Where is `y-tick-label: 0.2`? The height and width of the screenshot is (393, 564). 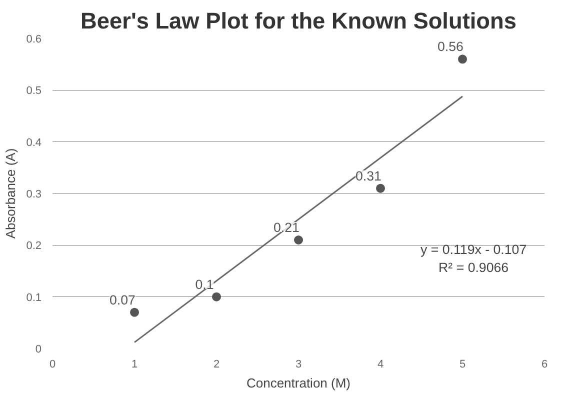 y-tick-label: 0.2 is located at coordinates (34, 246).